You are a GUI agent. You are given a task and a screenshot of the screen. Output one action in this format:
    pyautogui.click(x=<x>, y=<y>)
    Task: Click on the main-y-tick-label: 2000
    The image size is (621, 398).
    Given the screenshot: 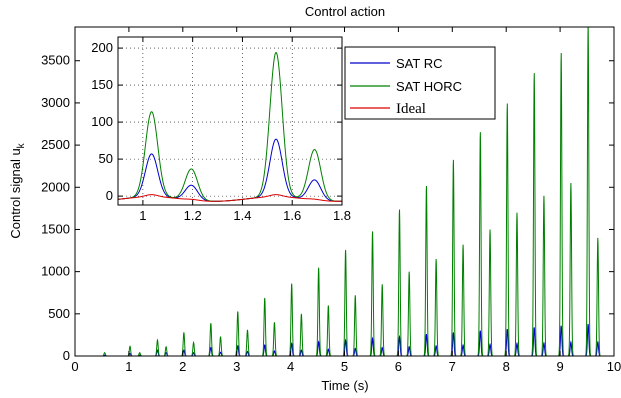 What is the action you would take?
    pyautogui.click(x=55, y=186)
    